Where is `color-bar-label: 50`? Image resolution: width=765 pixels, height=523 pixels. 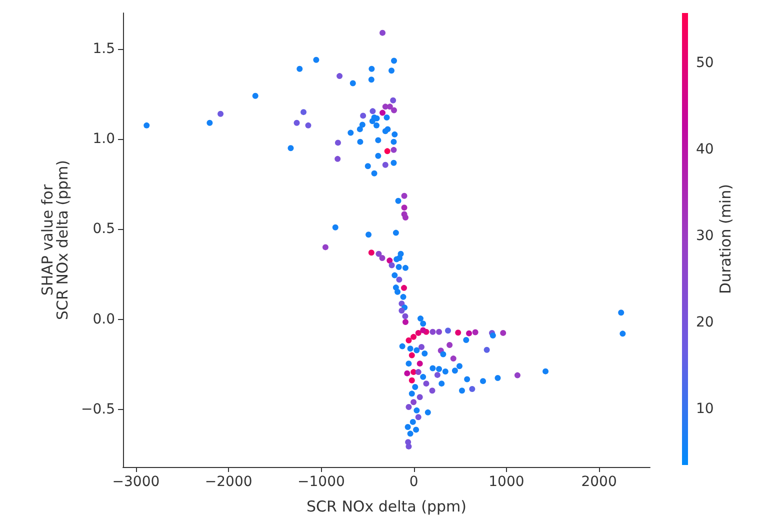
color-bar-label: 50 is located at coordinates (705, 63).